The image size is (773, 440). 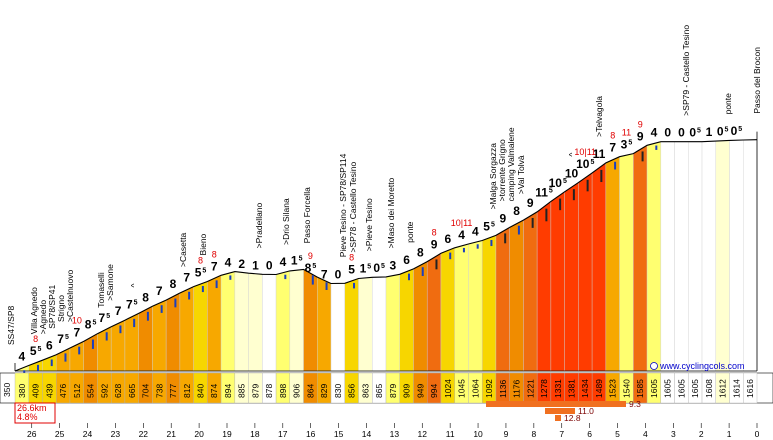 What do you see at coordinates (201, 391) in the screenshot?
I see `altitude-value-13: 840` at bounding box center [201, 391].